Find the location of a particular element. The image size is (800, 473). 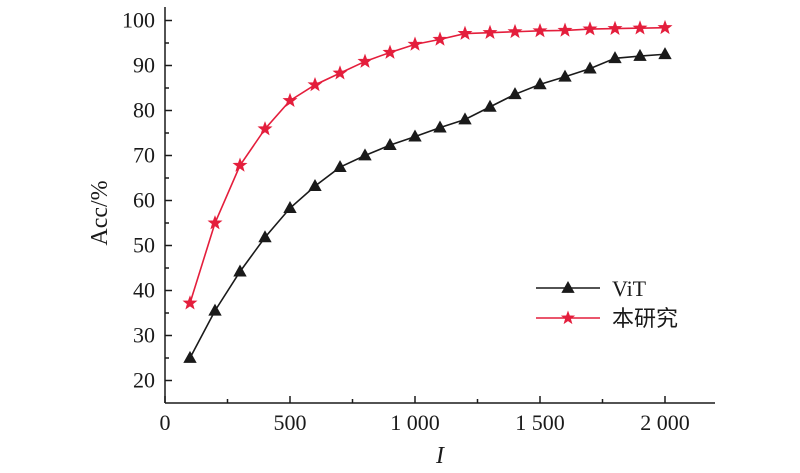

y-tick-label: 80 is located at coordinates (144, 110).